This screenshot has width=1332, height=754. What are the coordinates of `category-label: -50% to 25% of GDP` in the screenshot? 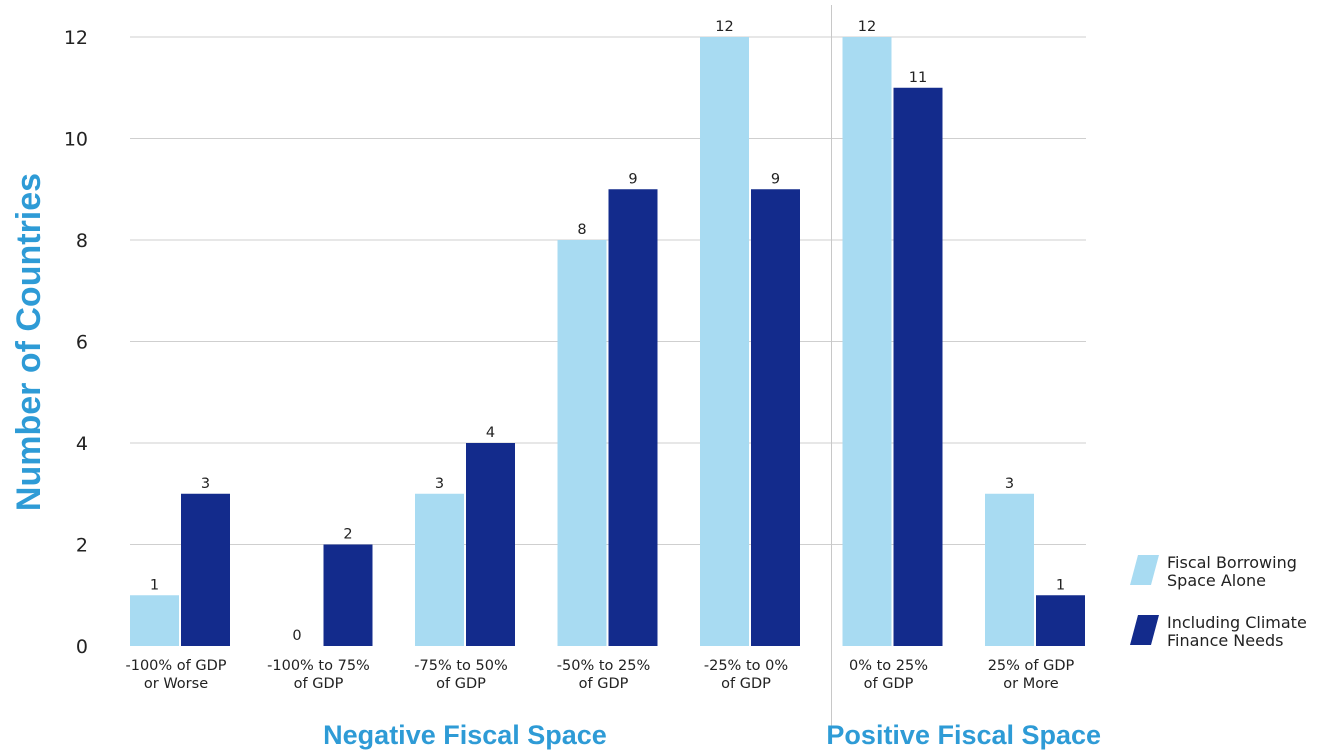 It's located at (603, 675).